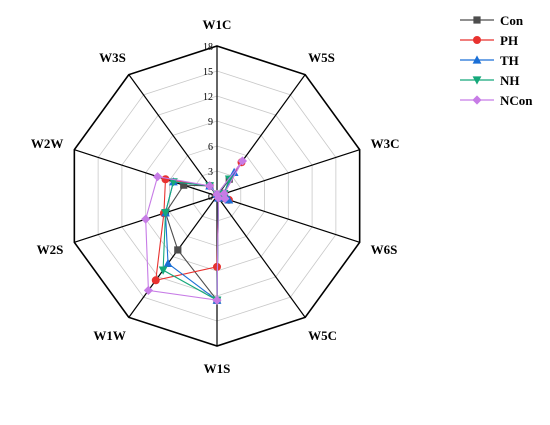 The height and width of the screenshot is (425, 550). Describe the element at coordinates (217, 368) in the screenshot. I see `axis-label-w1s: W1S` at that location.